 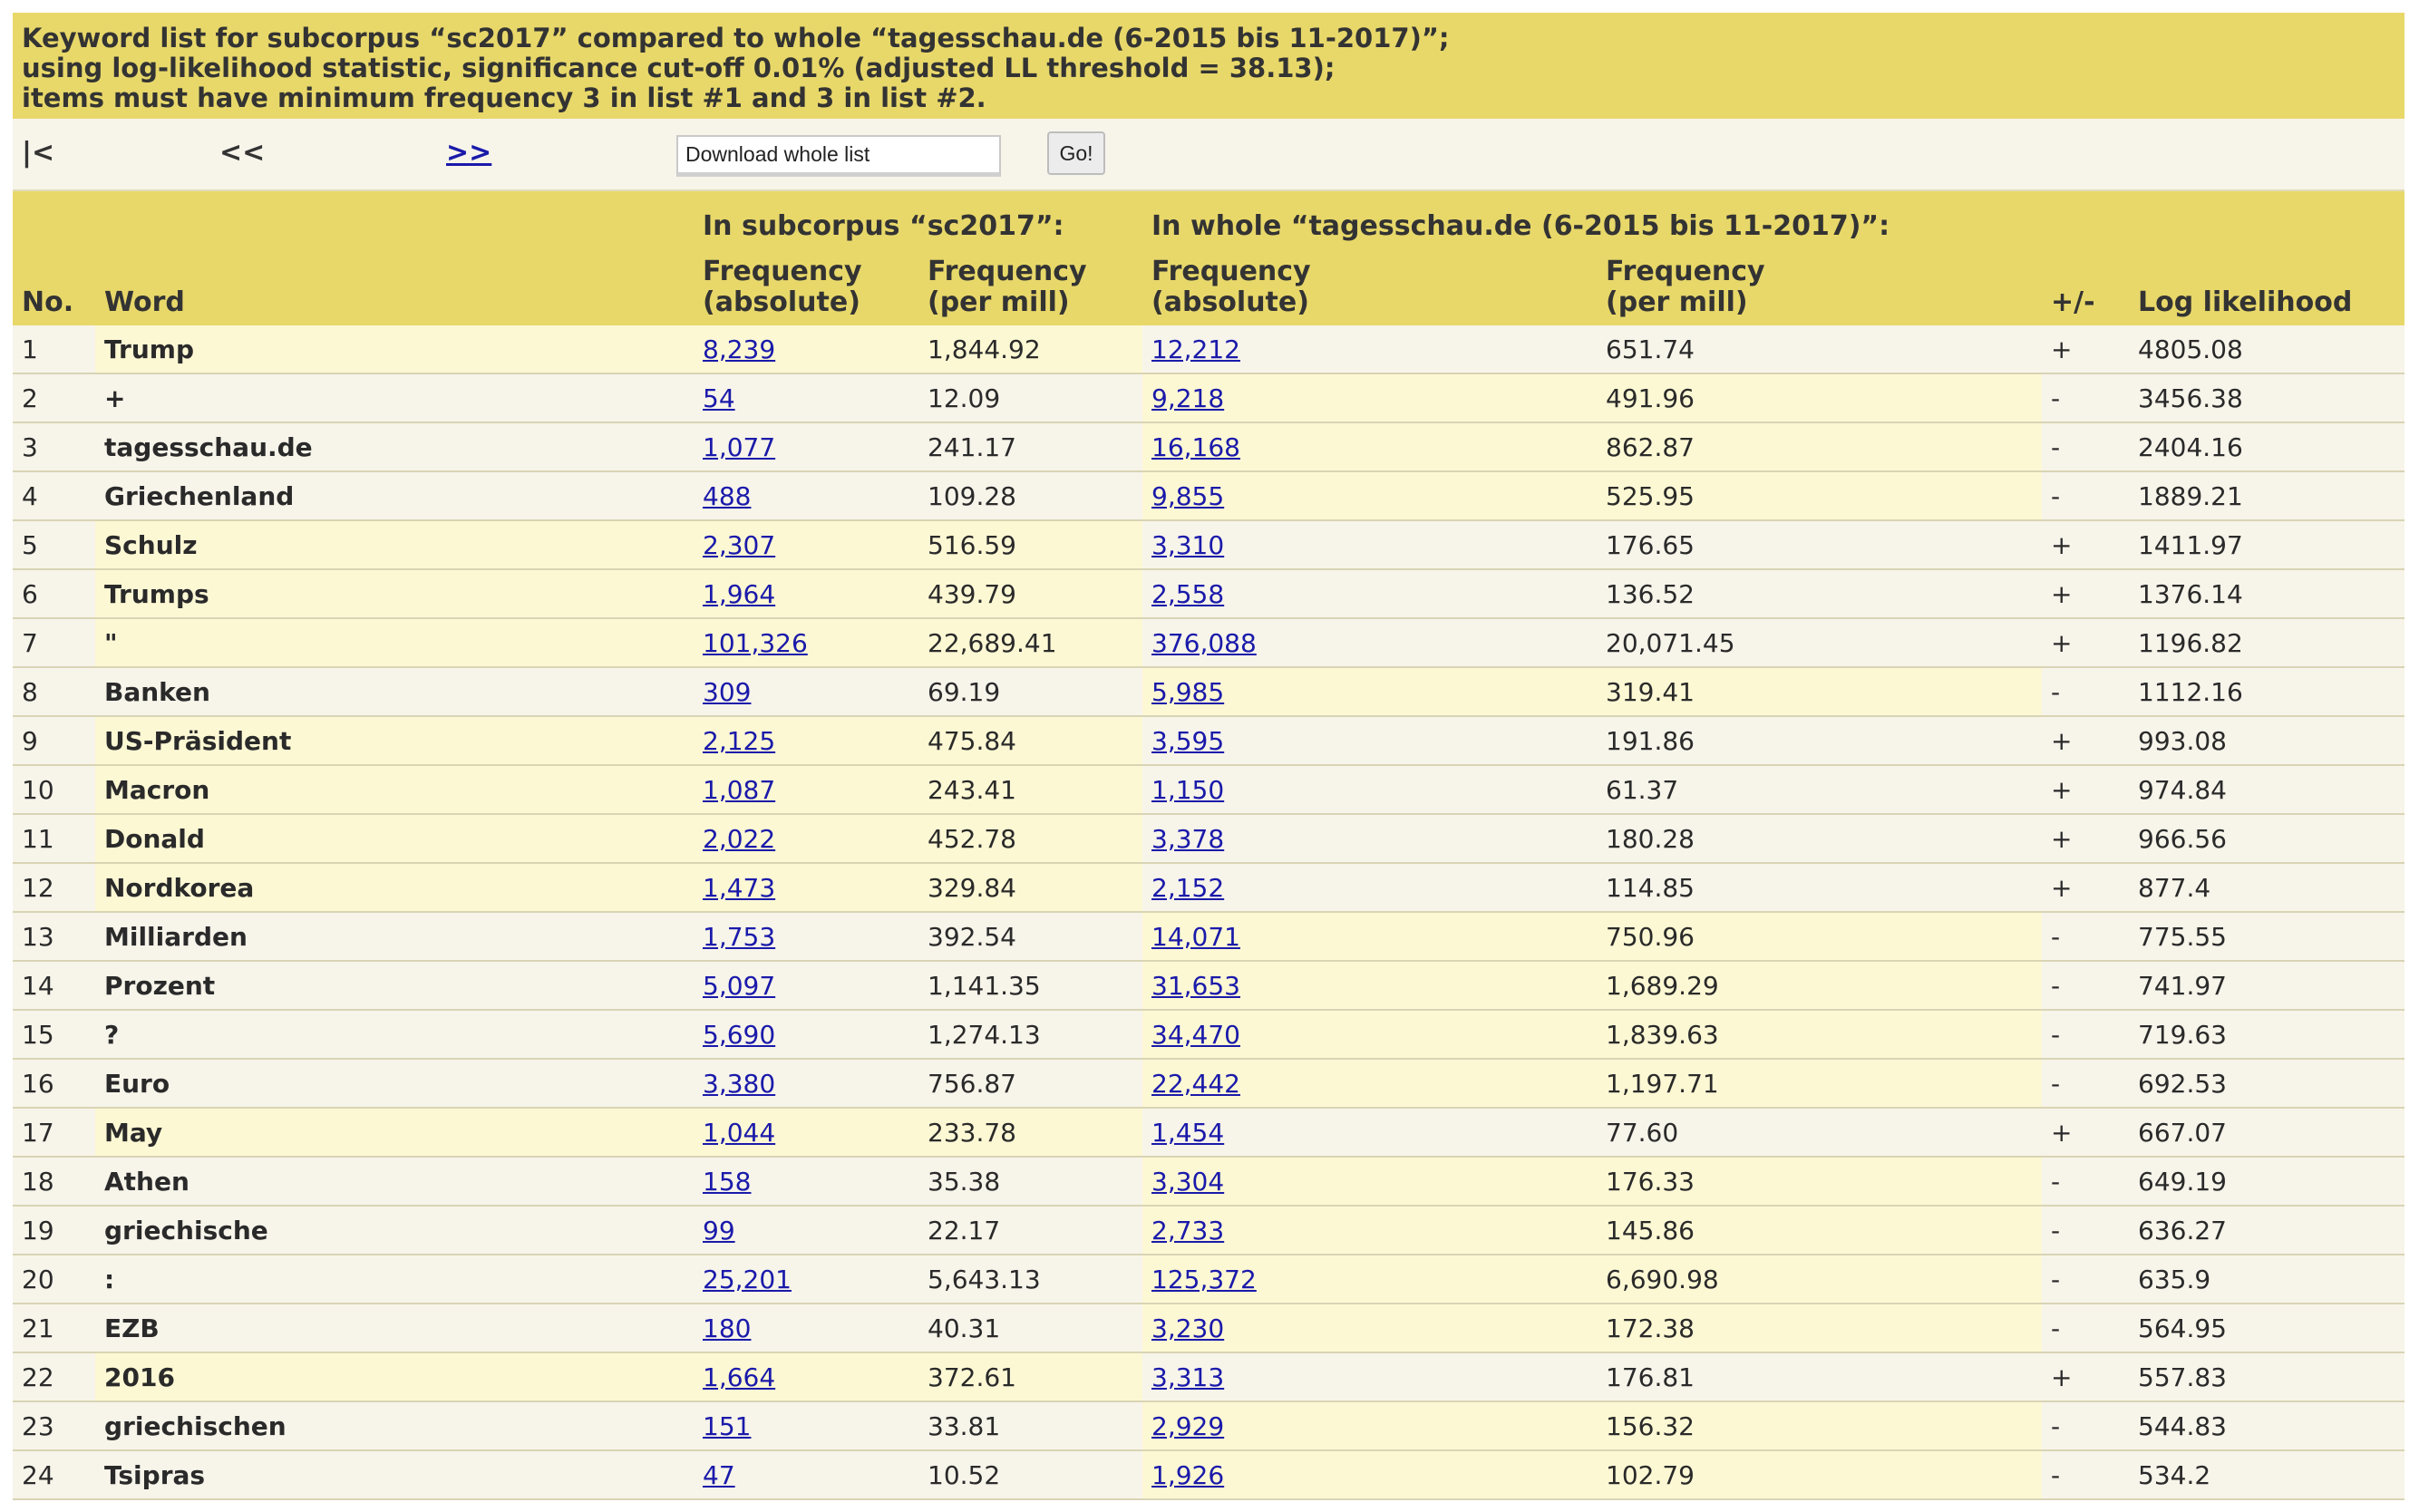 What do you see at coordinates (395, 545) in the screenshot?
I see `cell-word: Schulz` at bounding box center [395, 545].